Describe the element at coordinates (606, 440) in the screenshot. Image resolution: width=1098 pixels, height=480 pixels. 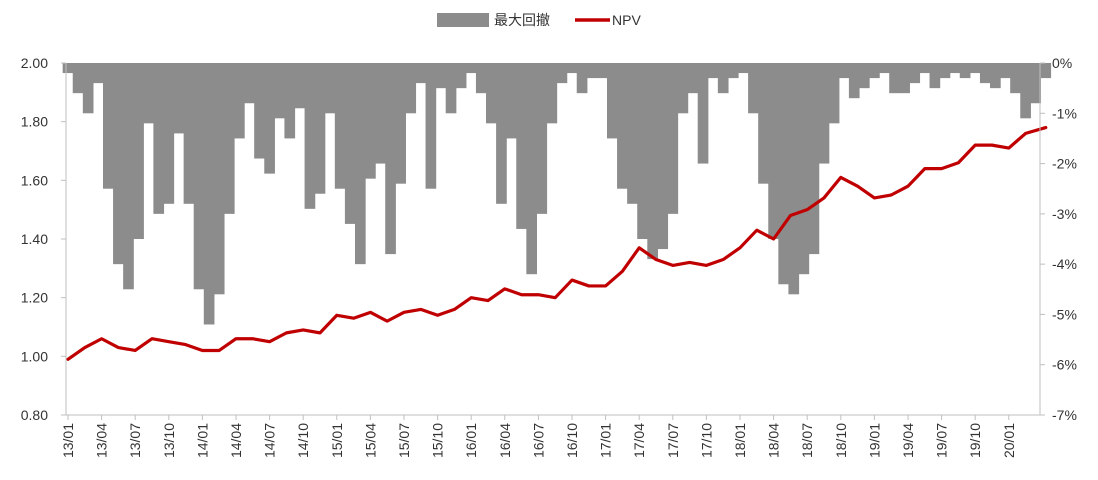
I see `x-tick-label: 17/01` at that location.